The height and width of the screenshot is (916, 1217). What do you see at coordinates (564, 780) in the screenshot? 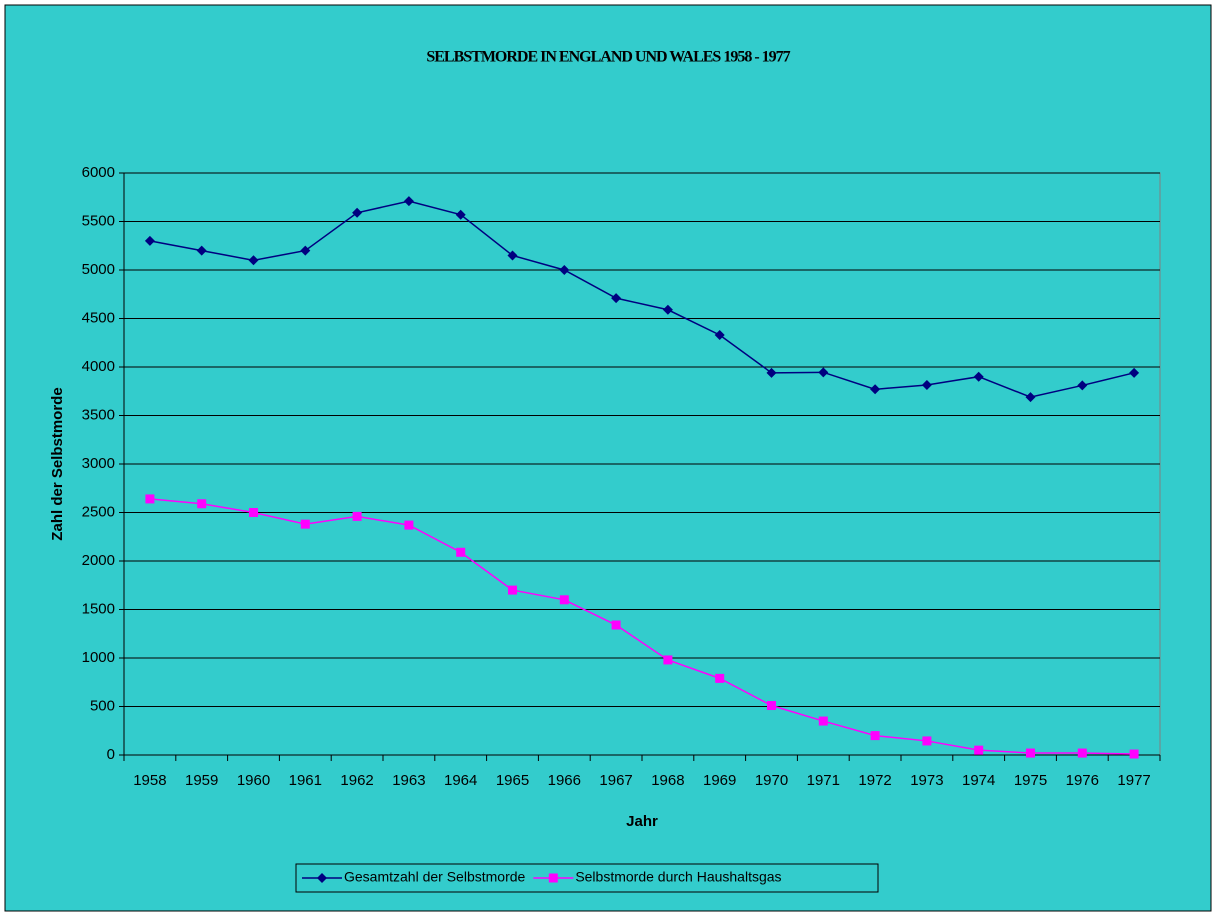
I see `x-tick-label: 1966` at bounding box center [564, 780].